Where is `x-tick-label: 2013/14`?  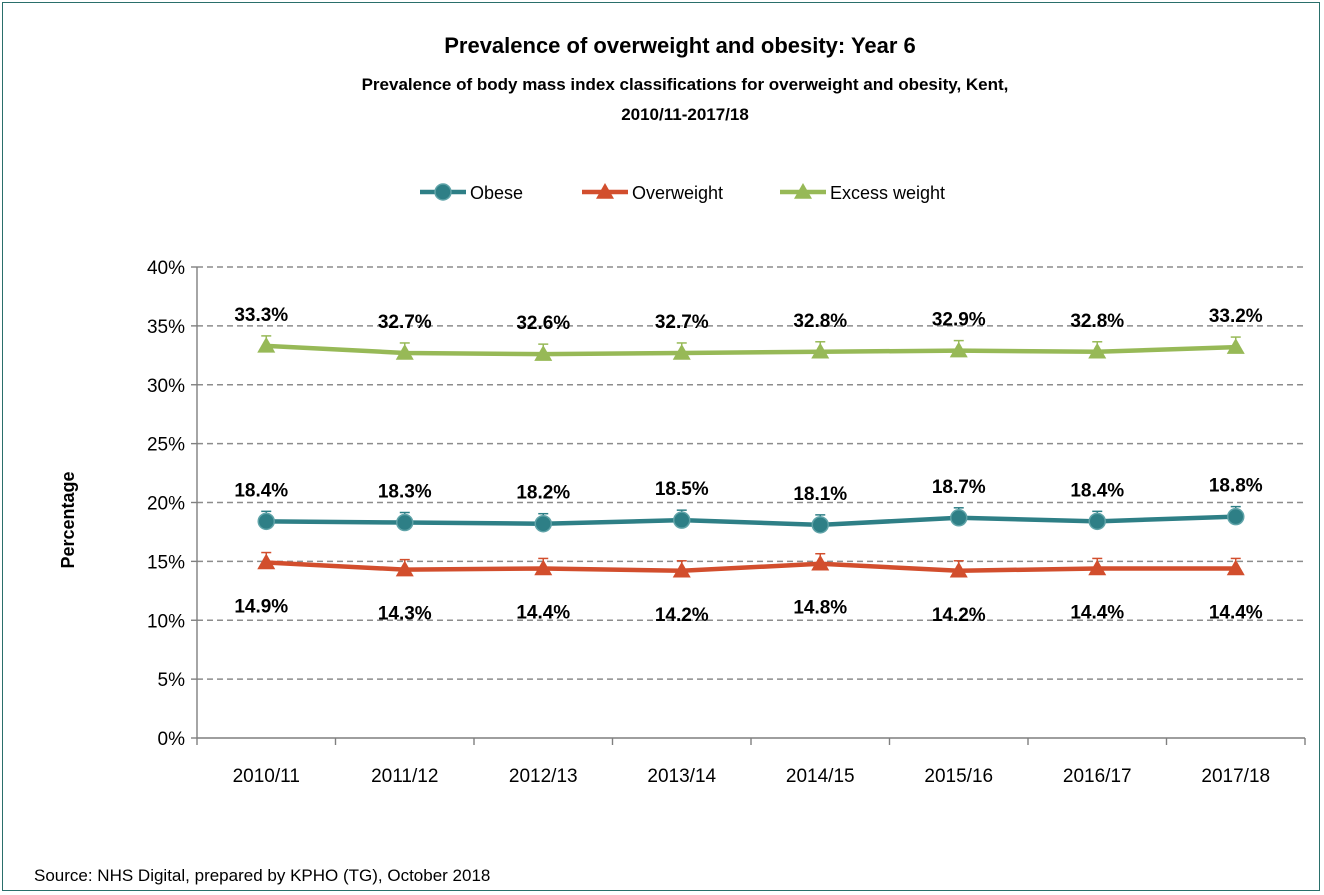
x-tick-label: 2013/14 is located at coordinates (681, 776).